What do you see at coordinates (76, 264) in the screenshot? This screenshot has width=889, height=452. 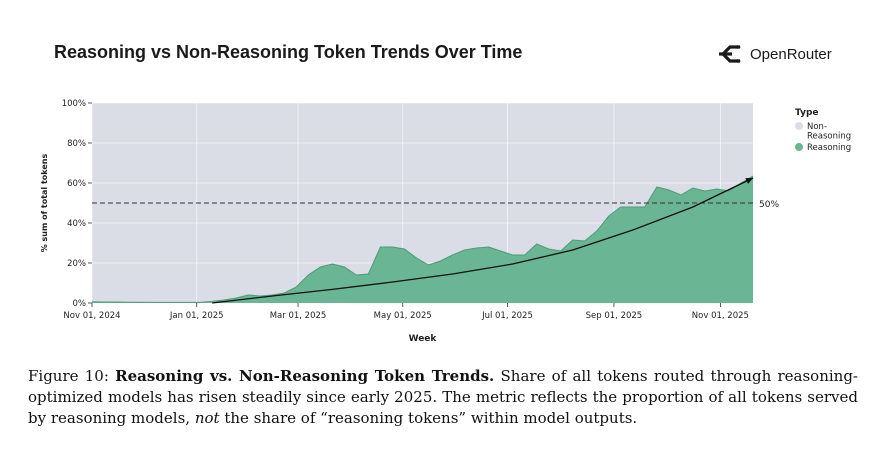 I see `y-tick-label: 20%` at bounding box center [76, 264].